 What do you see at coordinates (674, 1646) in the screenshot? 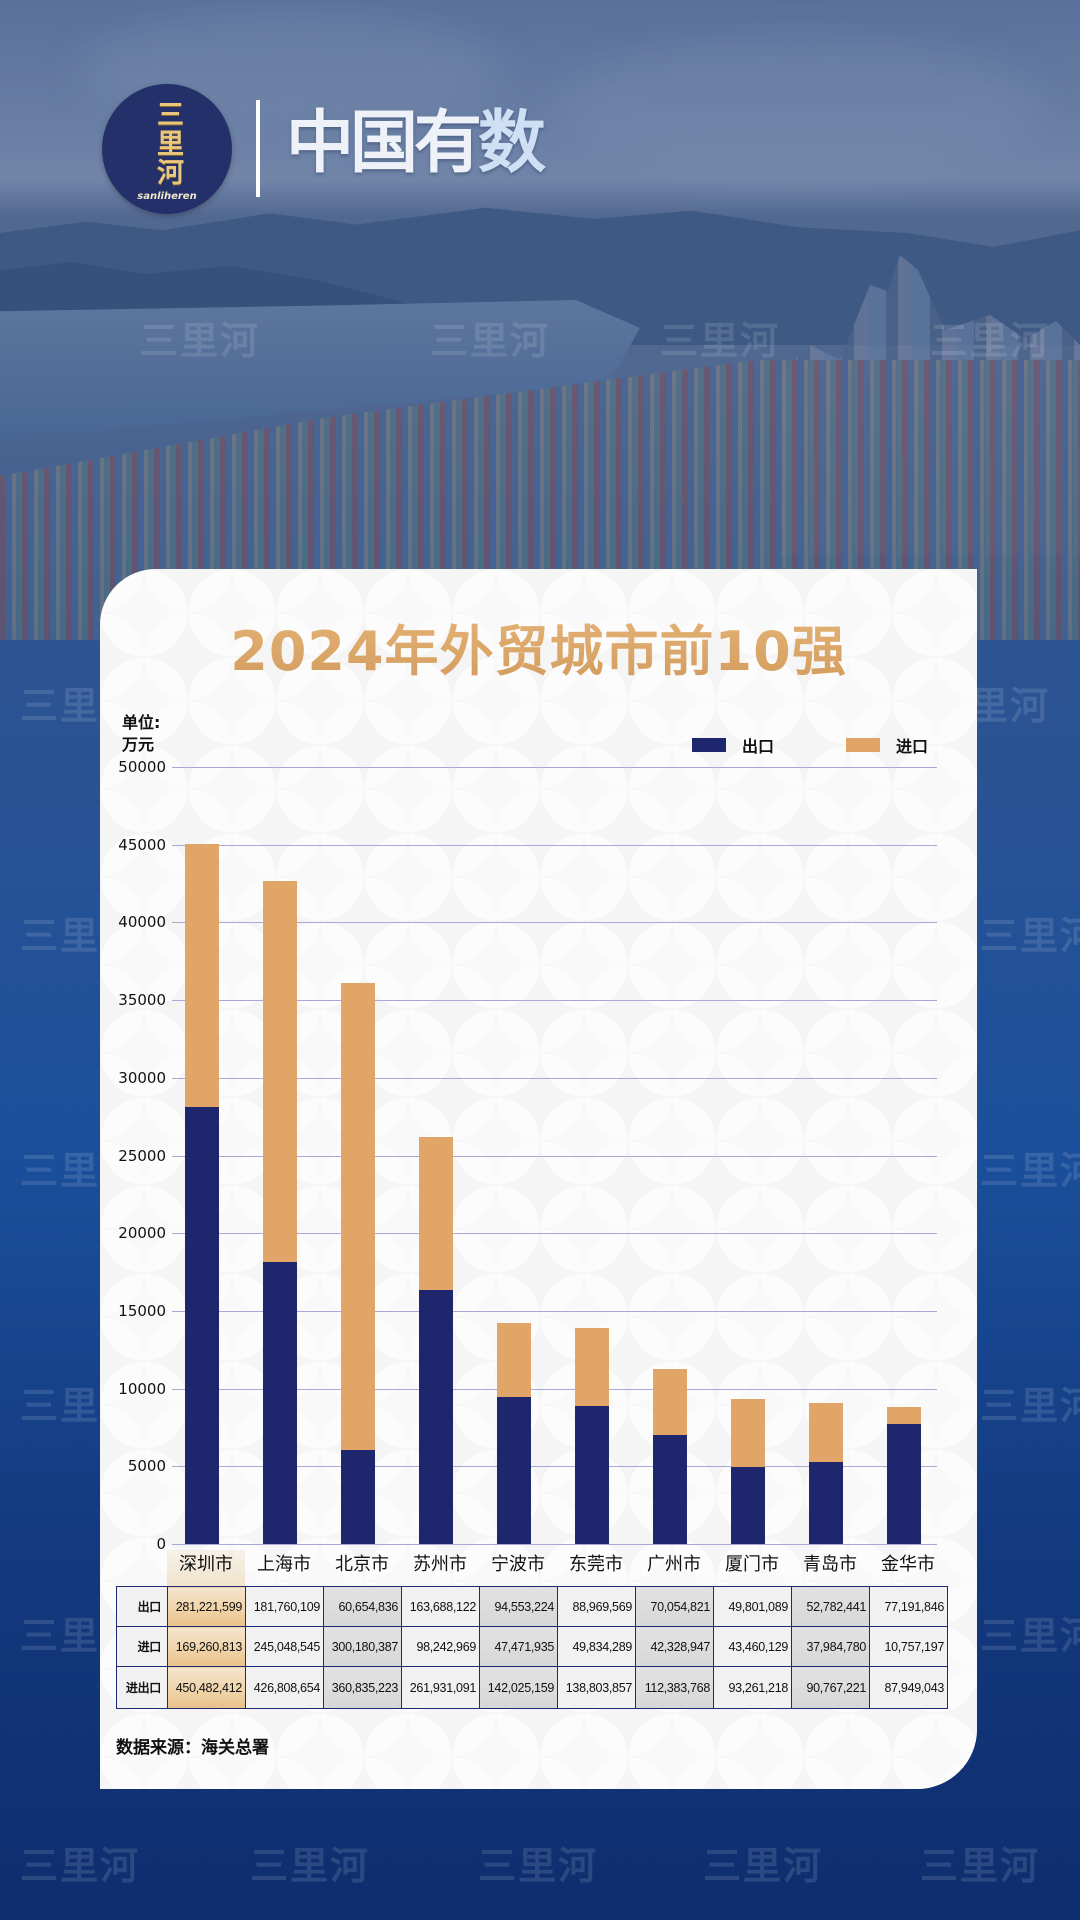
I see `table-cell: 42,328,947` at bounding box center [674, 1646].